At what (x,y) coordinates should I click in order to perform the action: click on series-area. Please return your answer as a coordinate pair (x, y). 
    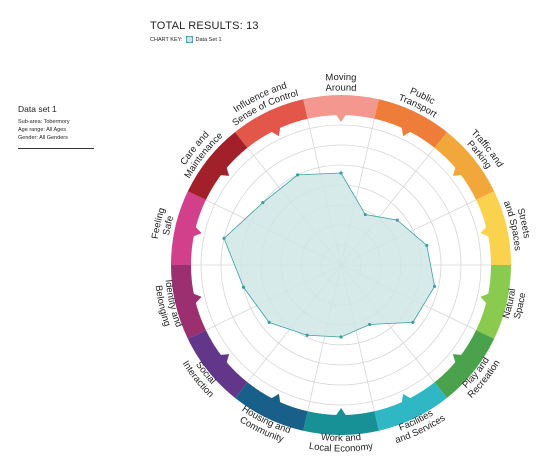
    Looking at the image, I should click on (329, 255).